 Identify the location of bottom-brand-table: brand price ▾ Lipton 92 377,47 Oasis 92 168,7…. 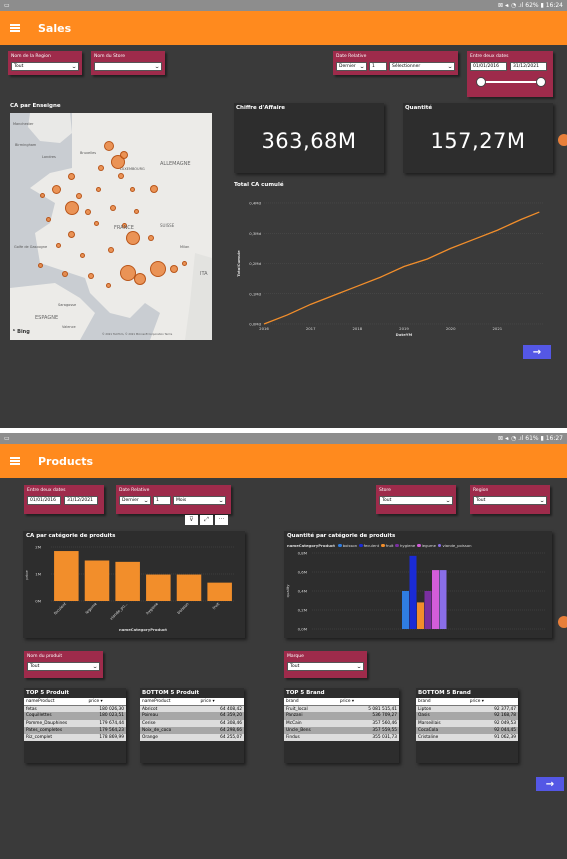
(467, 720).